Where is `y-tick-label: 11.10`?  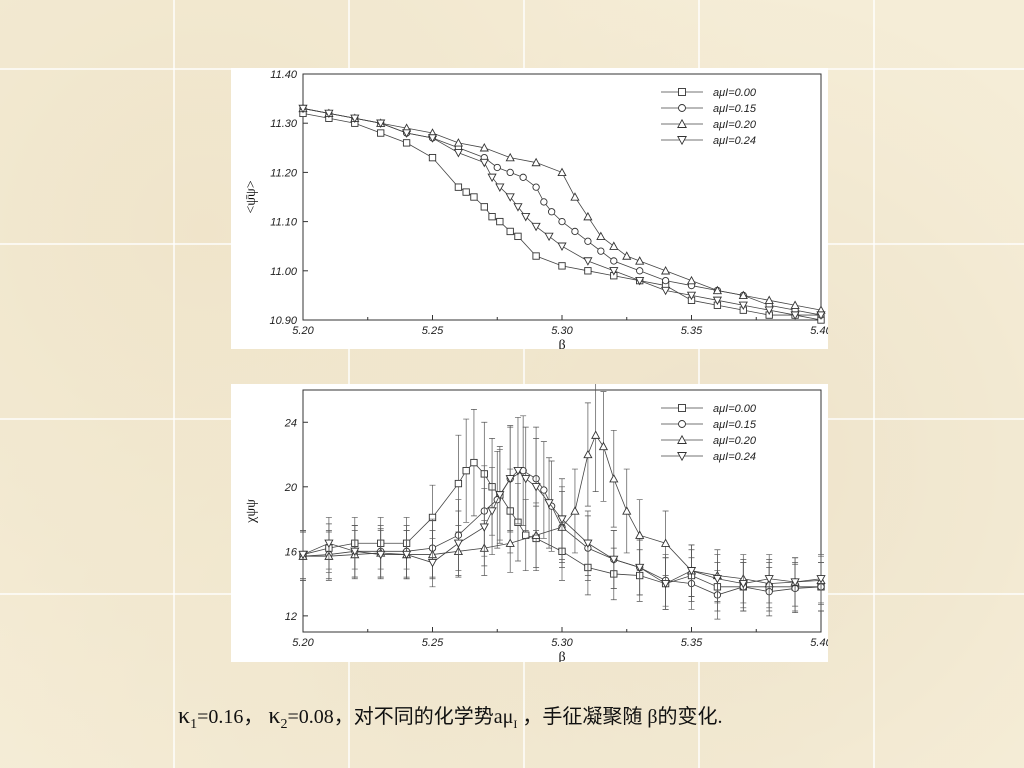 y-tick-label: 11.10 is located at coordinates (284, 223).